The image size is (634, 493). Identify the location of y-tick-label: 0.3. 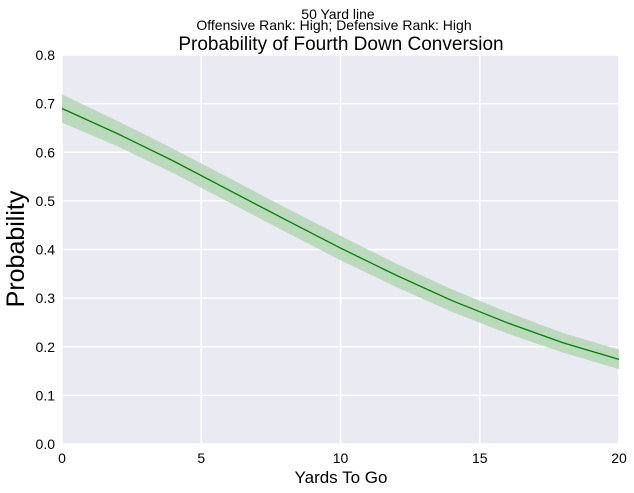
(46, 298).